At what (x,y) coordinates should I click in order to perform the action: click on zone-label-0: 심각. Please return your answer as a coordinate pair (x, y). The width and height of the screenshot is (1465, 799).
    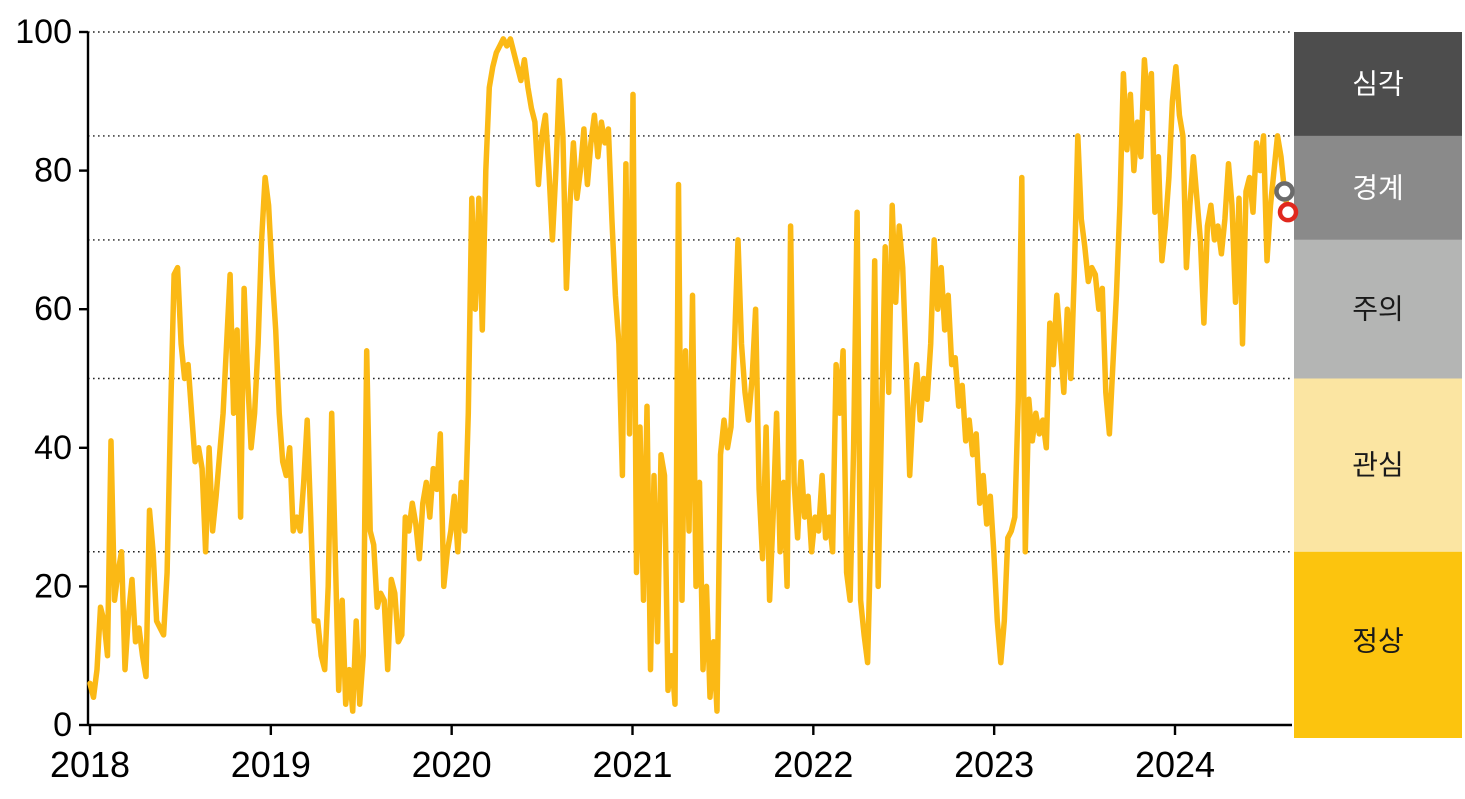
    Looking at the image, I should click on (1378, 83).